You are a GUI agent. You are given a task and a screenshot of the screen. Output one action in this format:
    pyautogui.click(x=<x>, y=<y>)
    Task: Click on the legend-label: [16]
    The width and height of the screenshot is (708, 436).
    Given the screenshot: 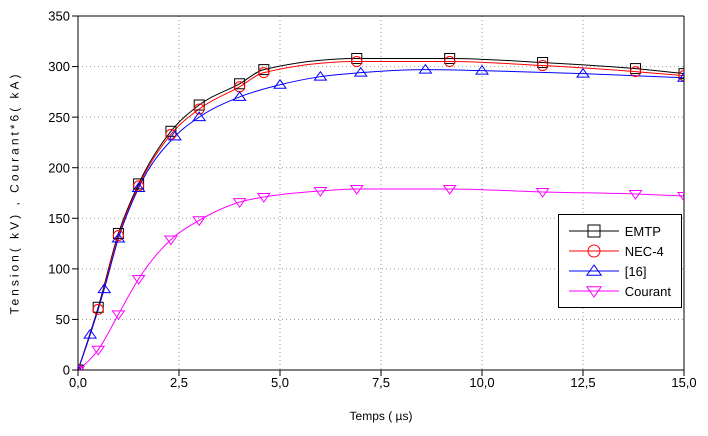 What is the action you would take?
    pyautogui.click(x=635, y=271)
    